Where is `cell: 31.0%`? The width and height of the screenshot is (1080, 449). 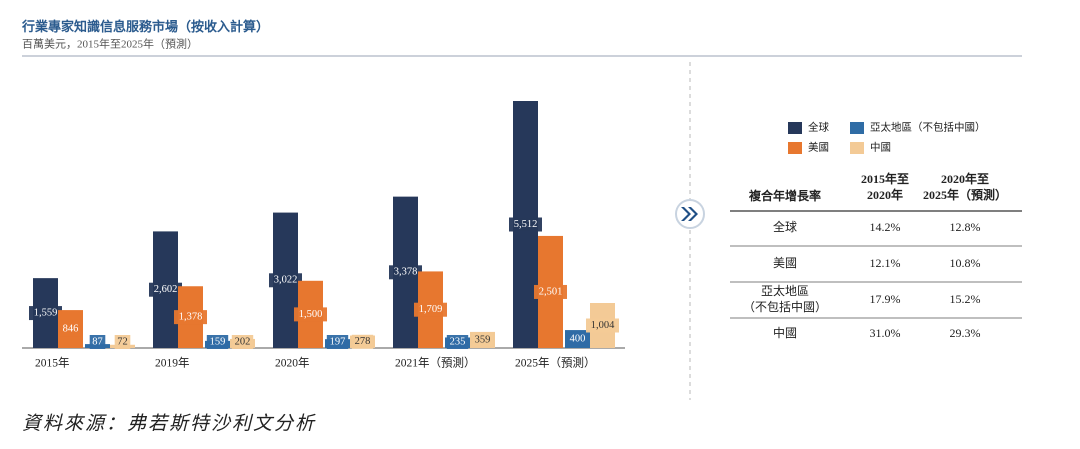
cell: 31.0% is located at coordinates (885, 333).